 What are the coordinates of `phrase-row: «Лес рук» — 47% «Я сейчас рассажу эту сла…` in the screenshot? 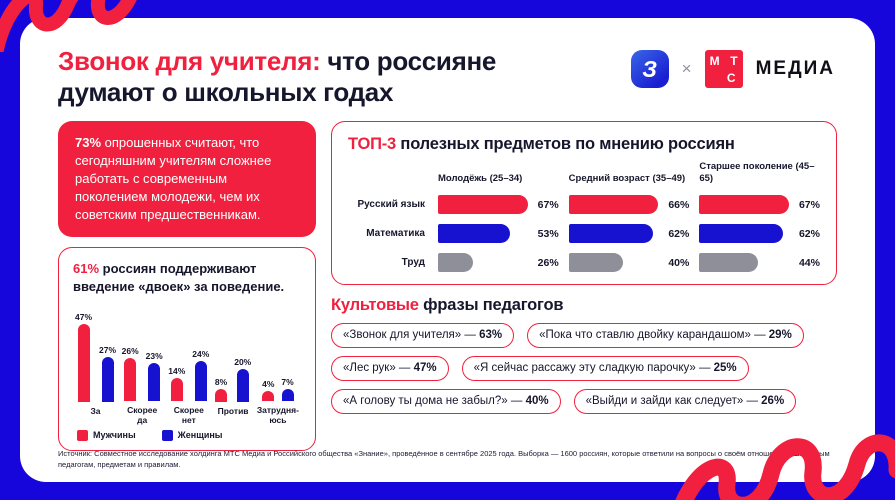 It's located at (584, 368).